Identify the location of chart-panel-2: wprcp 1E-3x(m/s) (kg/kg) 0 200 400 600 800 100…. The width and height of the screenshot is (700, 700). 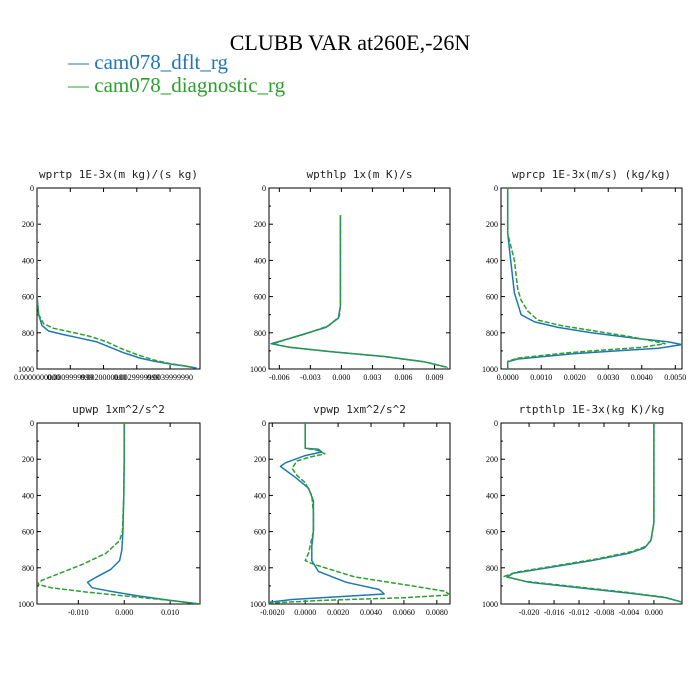
(584, 275).